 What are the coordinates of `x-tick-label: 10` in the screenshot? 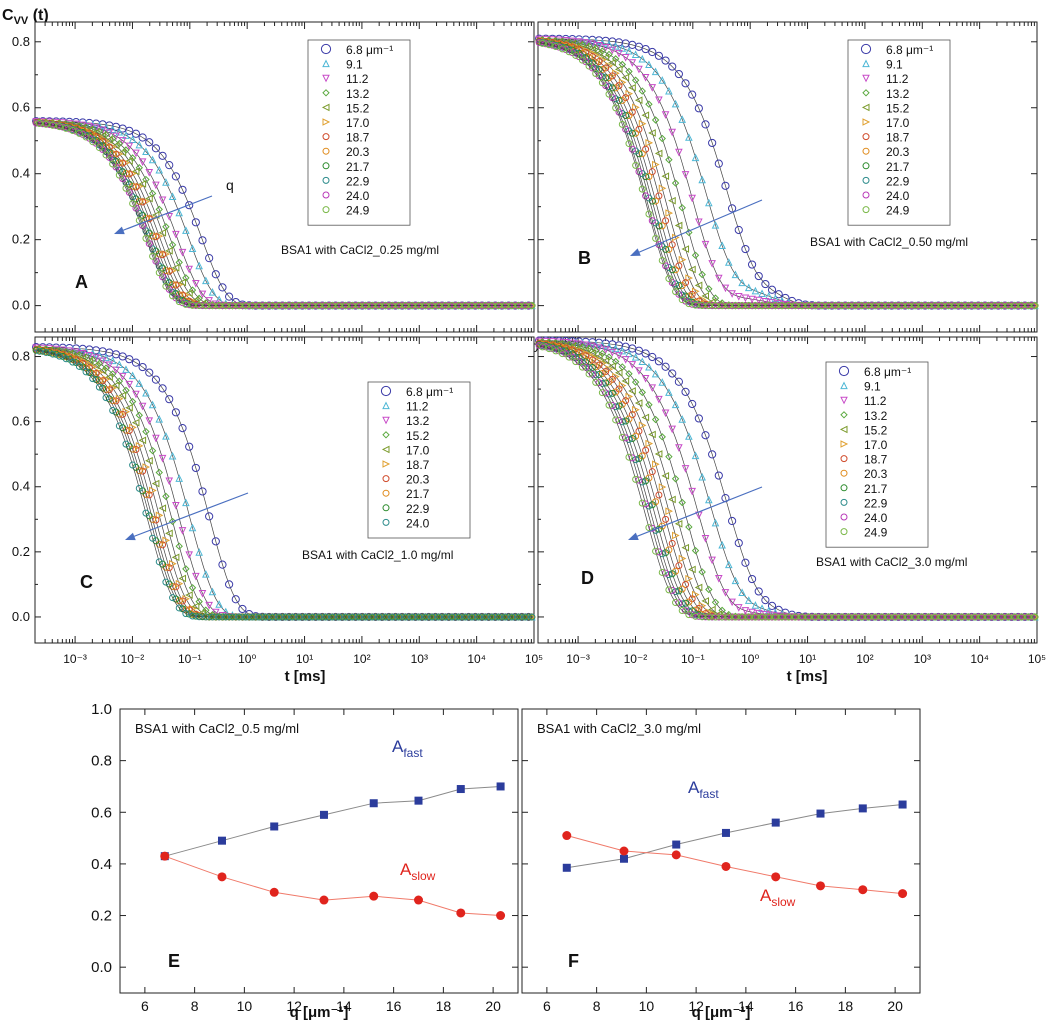 It's located at (245, 1006).